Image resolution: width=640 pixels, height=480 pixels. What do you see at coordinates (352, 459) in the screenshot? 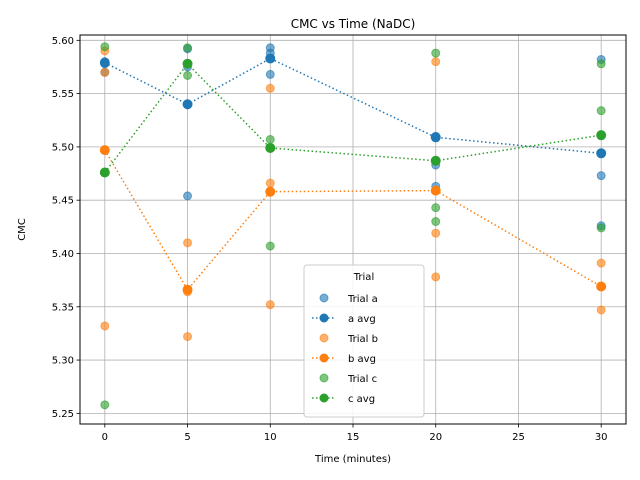
I see `x-axis-label: Time (minutes)` at bounding box center [352, 459].